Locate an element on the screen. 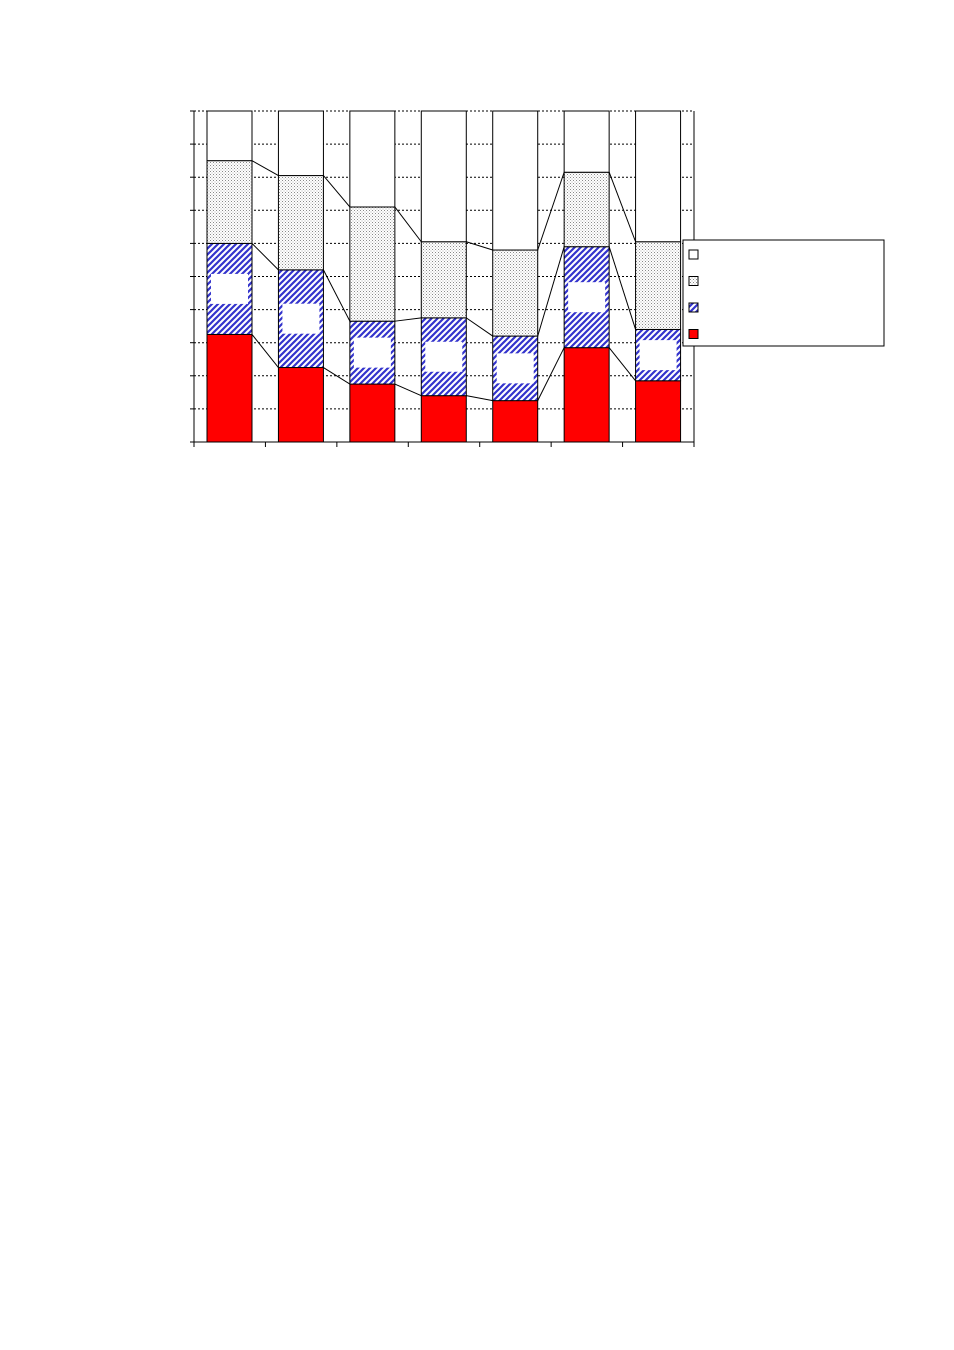 The height and width of the screenshot is (1350, 954). bars is located at coordinates (444, 276).